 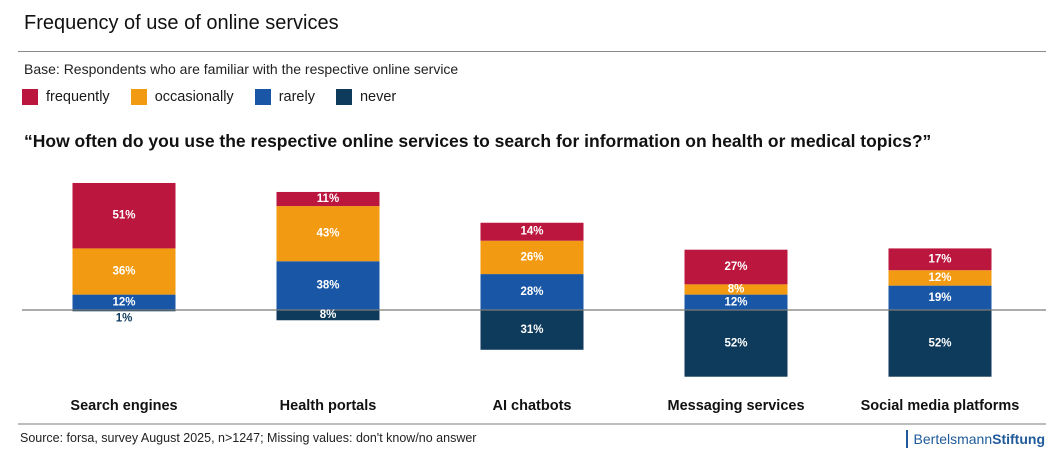 I want to click on bar-social-media-platforms-rarely, so click(x=940, y=297).